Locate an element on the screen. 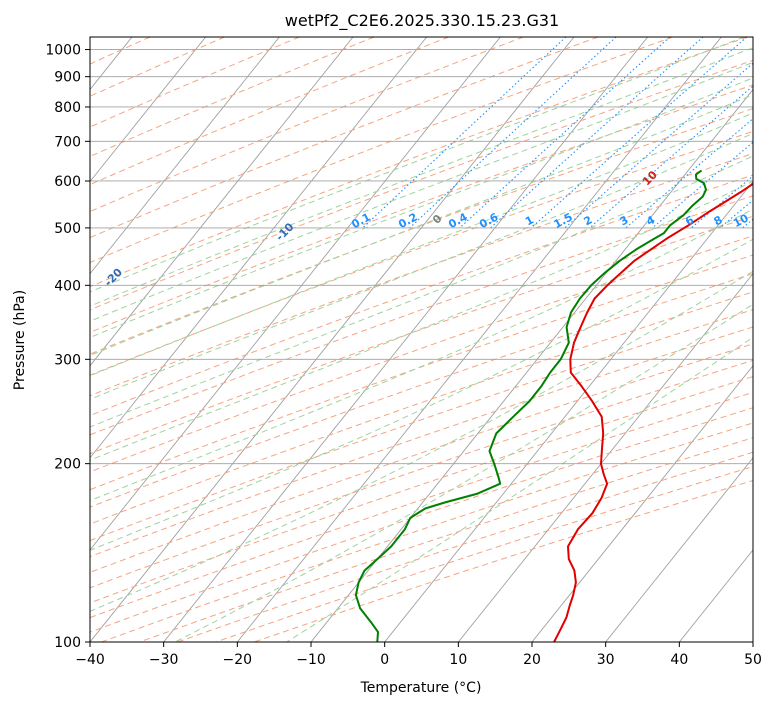 This screenshot has width=775, height=708. y-tick-label: 1000 is located at coordinates (63, 51).